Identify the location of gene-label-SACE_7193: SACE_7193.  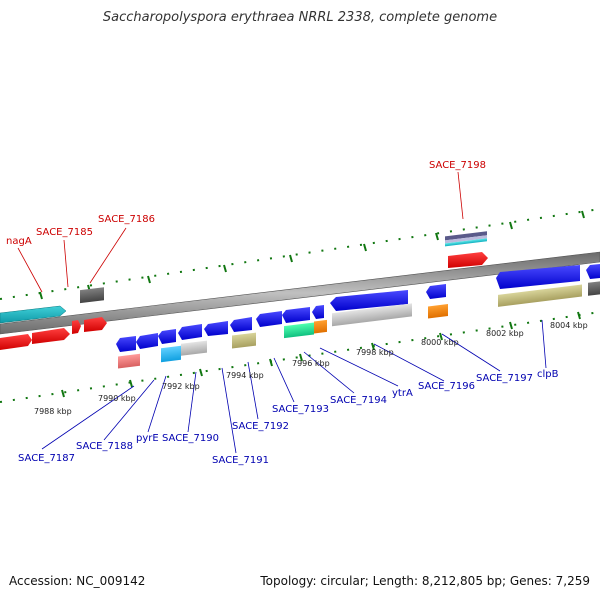
(300, 409).